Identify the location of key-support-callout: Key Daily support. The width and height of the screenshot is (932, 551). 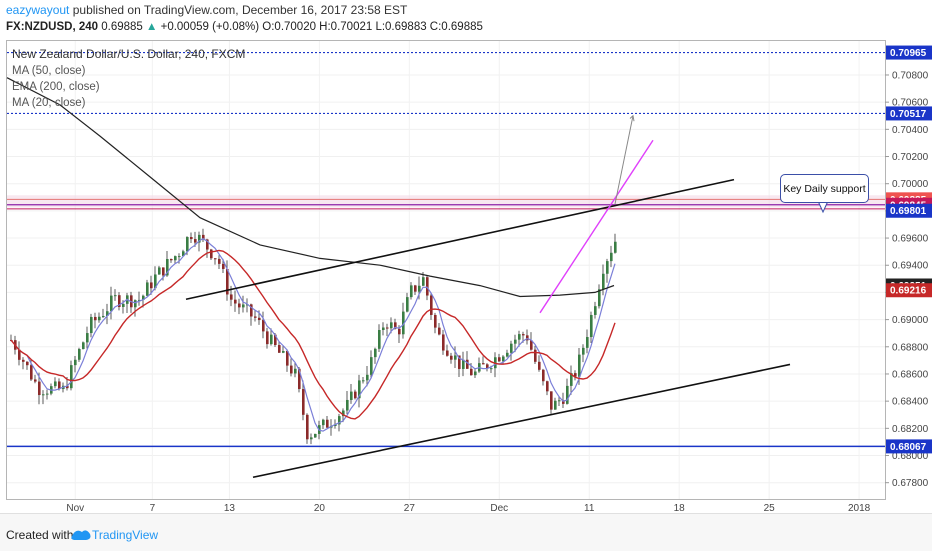
(824, 188).